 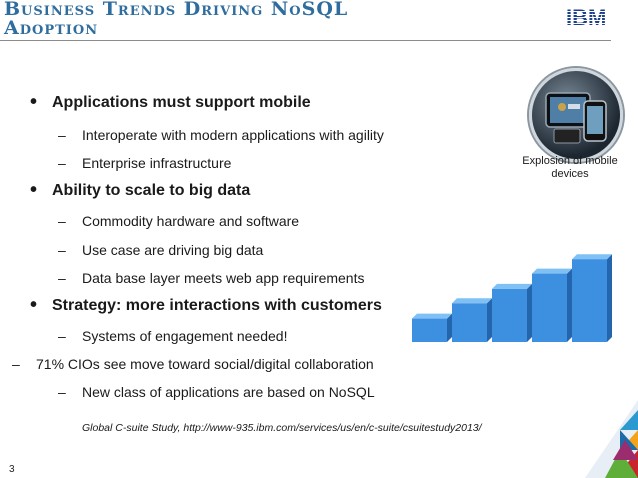 What do you see at coordinates (305, 40) in the screenshot?
I see `title-divider` at bounding box center [305, 40].